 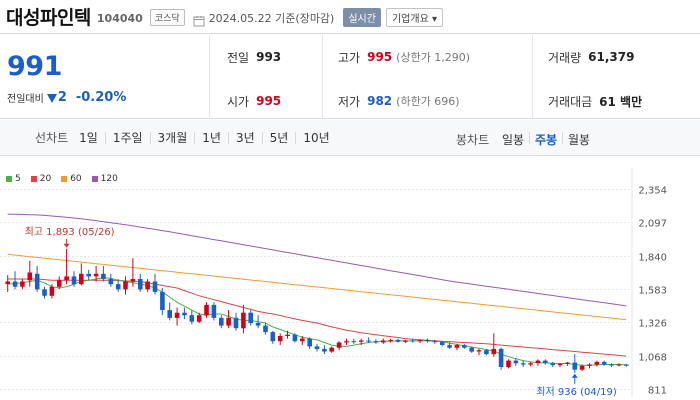 I want to click on calendar-icon, so click(x=199, y=19).